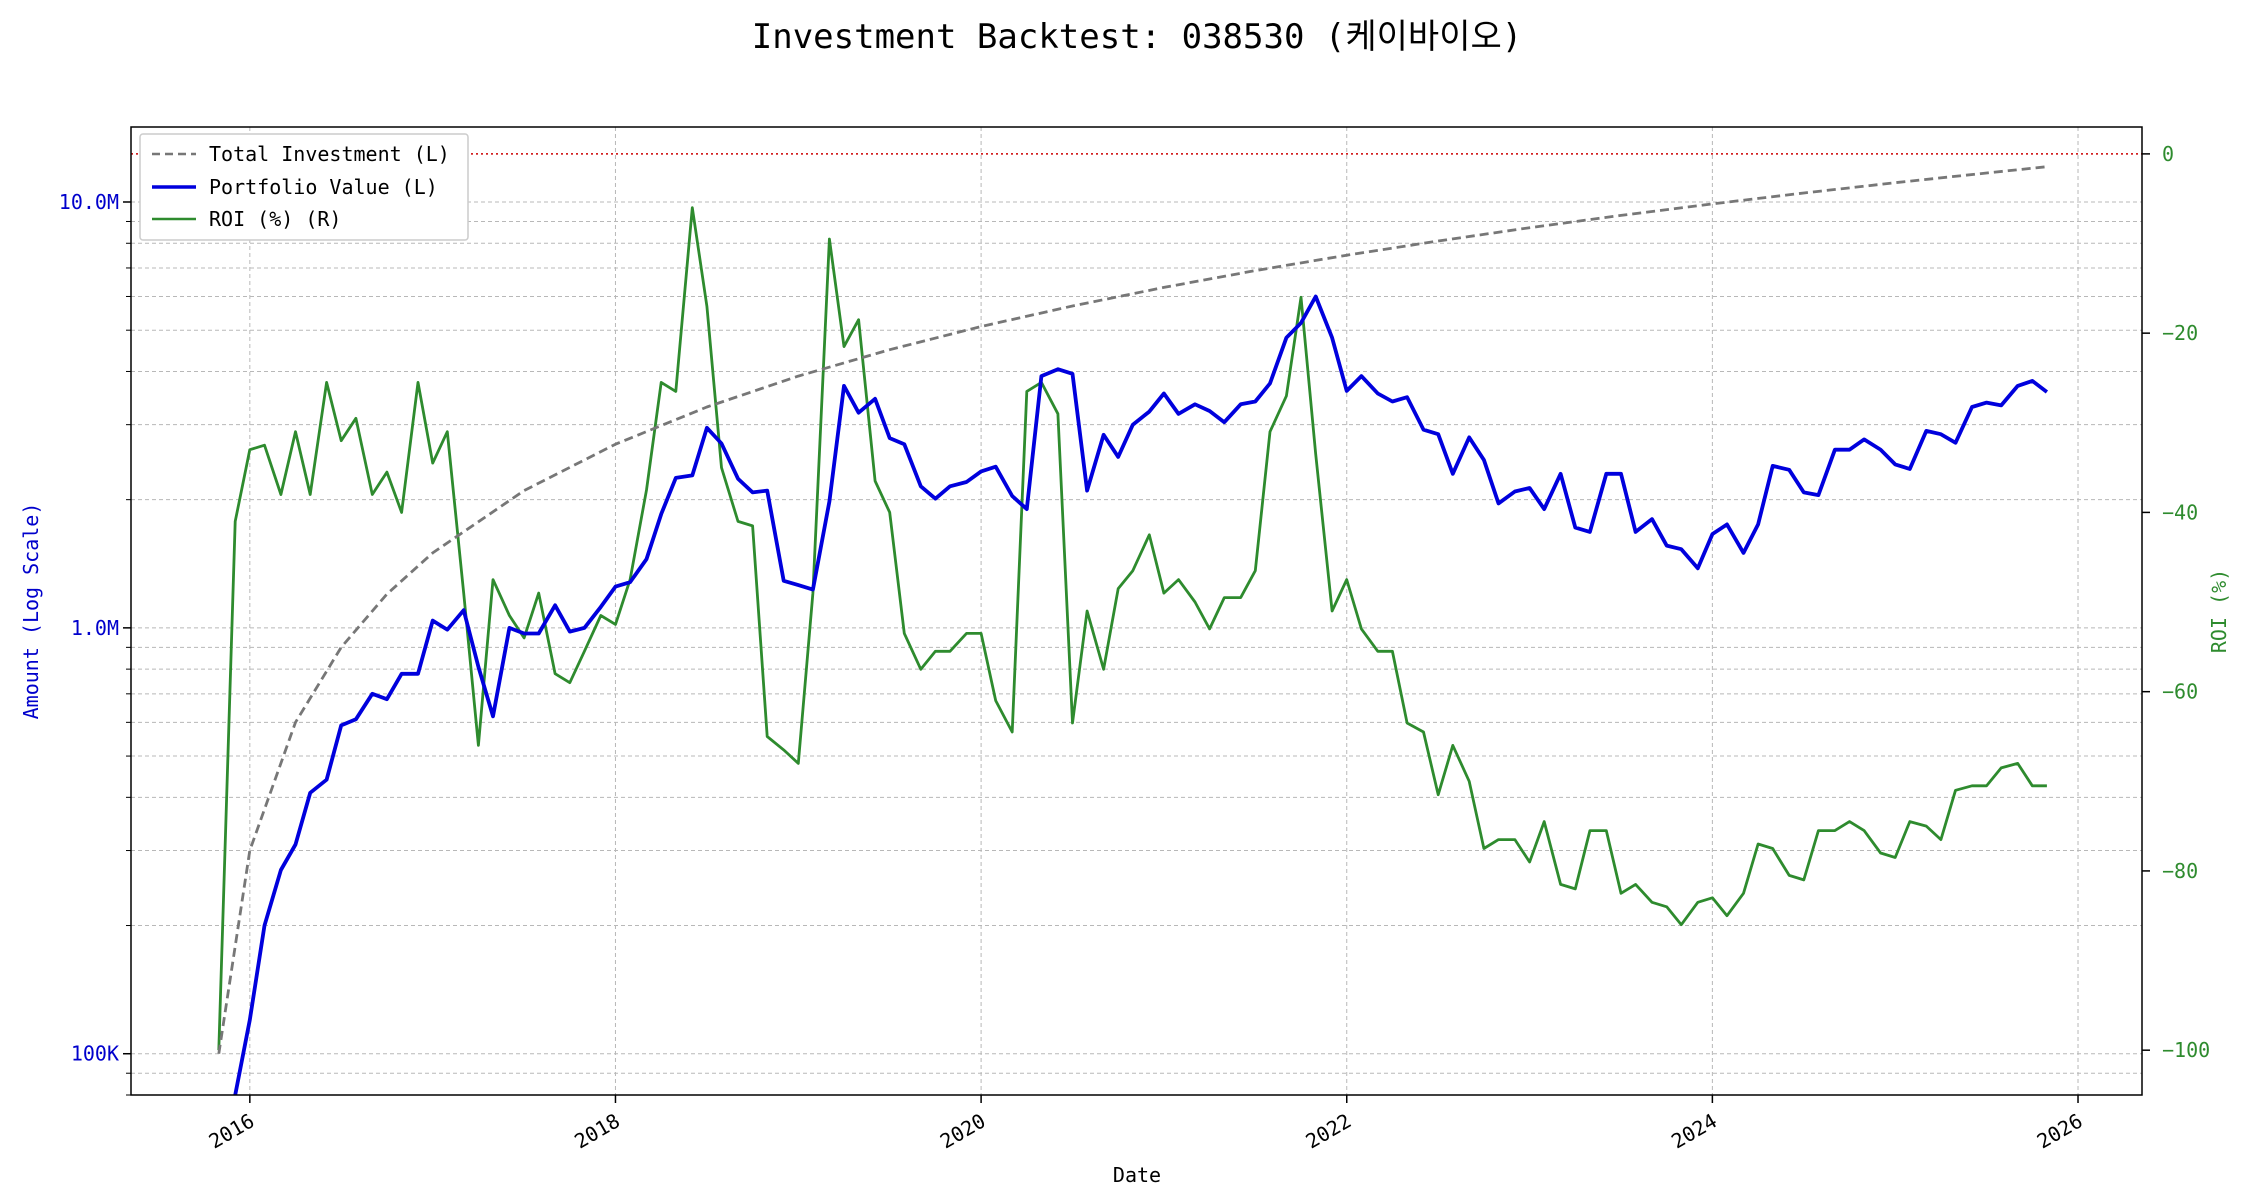  What do you see at coordinates (2180, 512) in the screenshot?
I see `y-right-tick-label: −40` at bounding box center [2180, 512].